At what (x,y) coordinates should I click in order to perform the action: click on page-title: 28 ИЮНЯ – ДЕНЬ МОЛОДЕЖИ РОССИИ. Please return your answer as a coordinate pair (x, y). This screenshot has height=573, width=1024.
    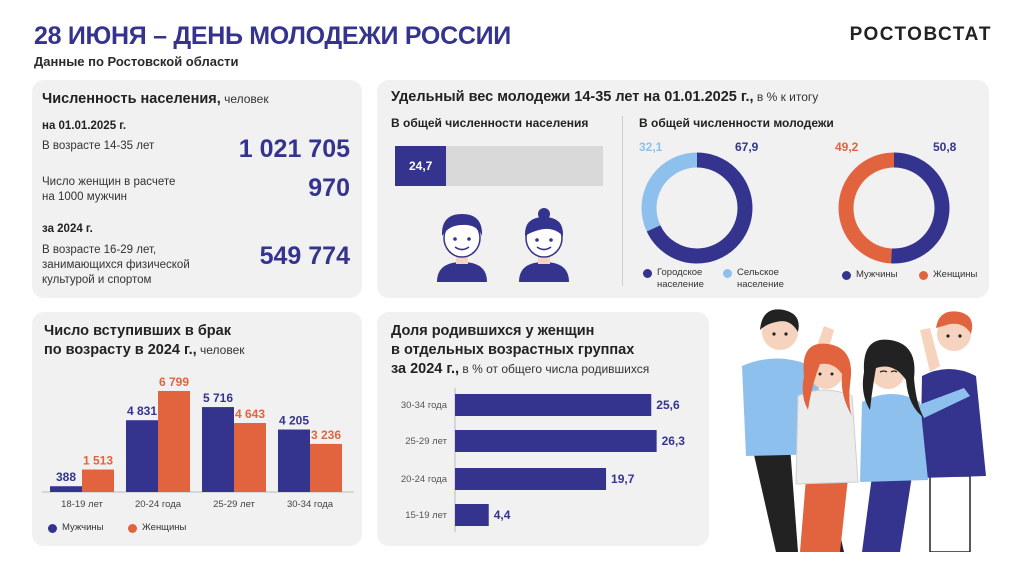
    Looking at the image, I should click on (272, 36).